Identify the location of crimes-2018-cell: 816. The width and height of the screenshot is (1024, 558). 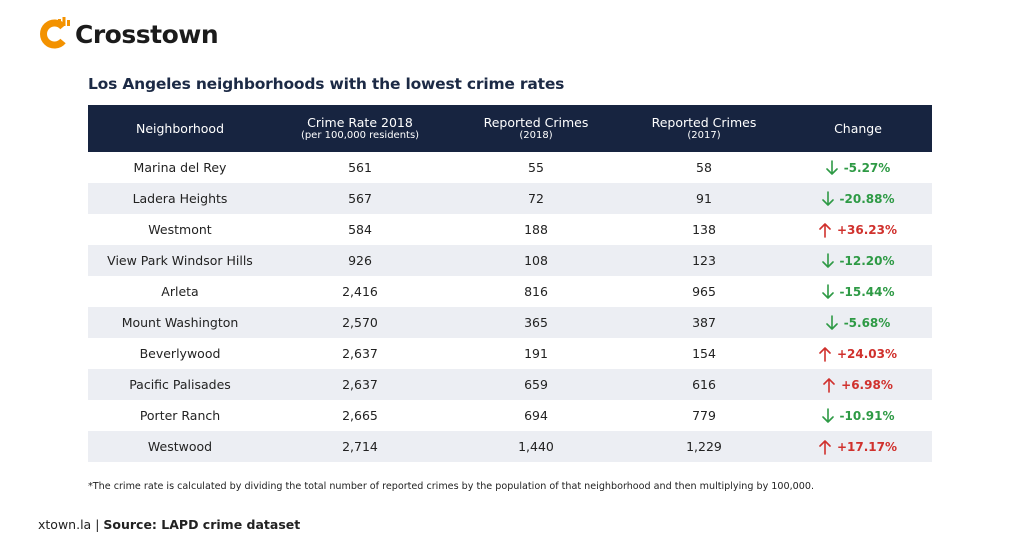
(536, 291).